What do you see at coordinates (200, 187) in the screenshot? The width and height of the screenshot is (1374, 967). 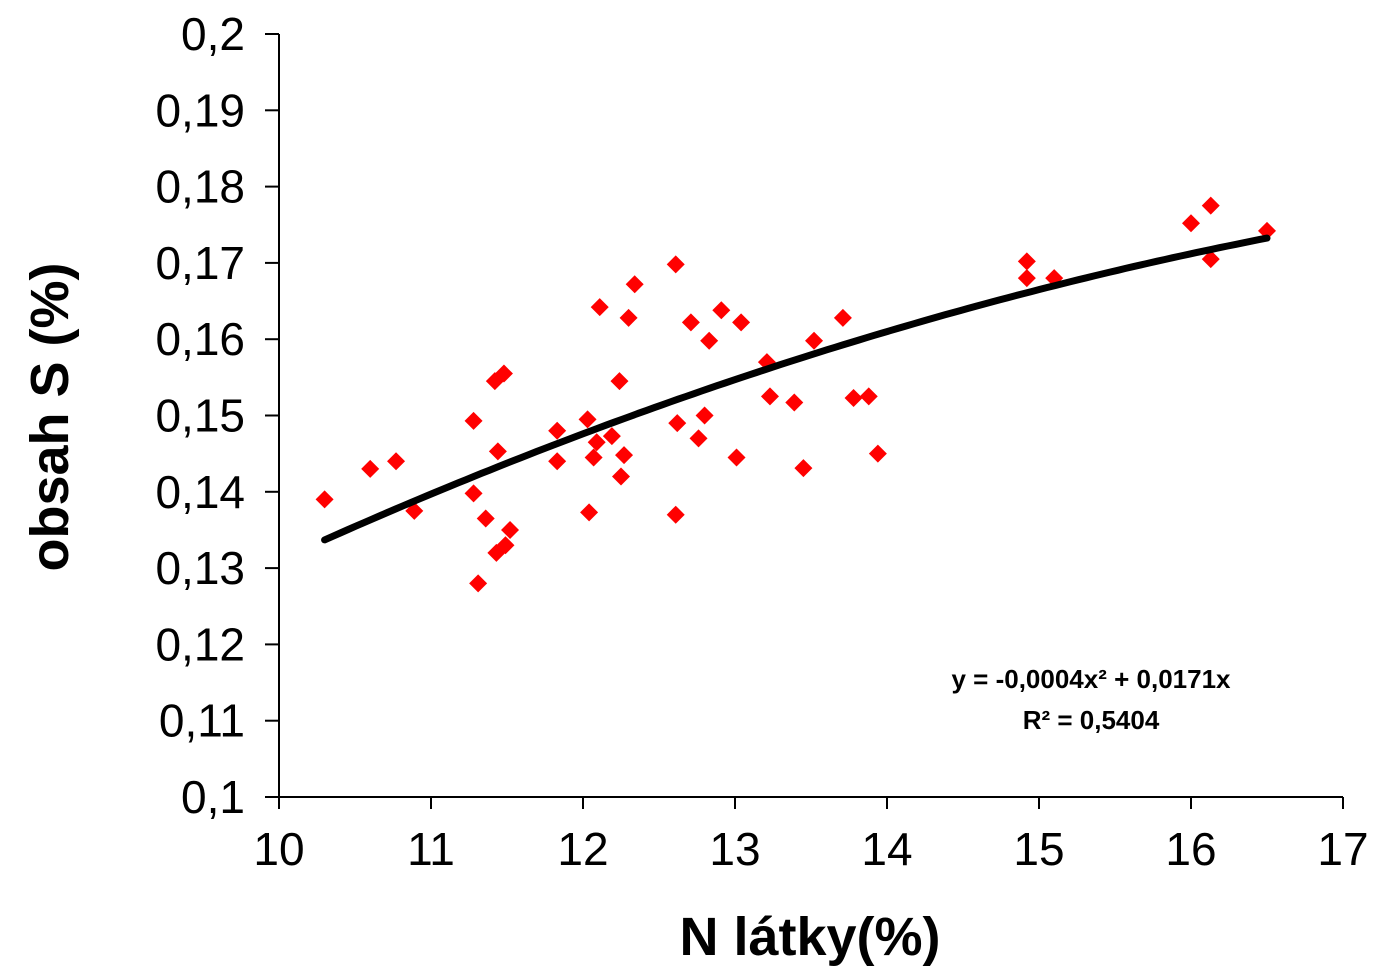 I see `y-tick-label: 0,18` at bounding box center [200, 187].